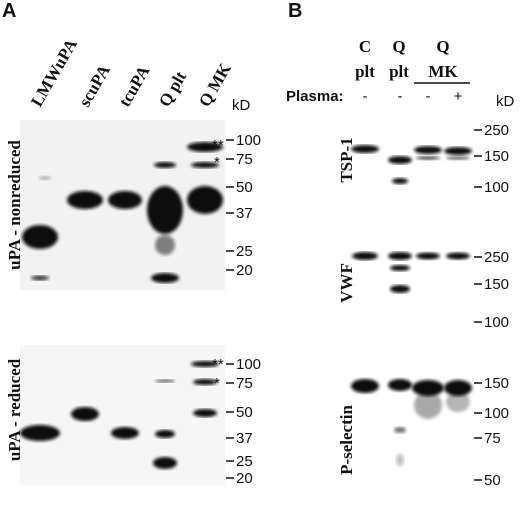 This screenshot has height=506, width=520. I want to click on panel-letter: A, so click(9, 11).